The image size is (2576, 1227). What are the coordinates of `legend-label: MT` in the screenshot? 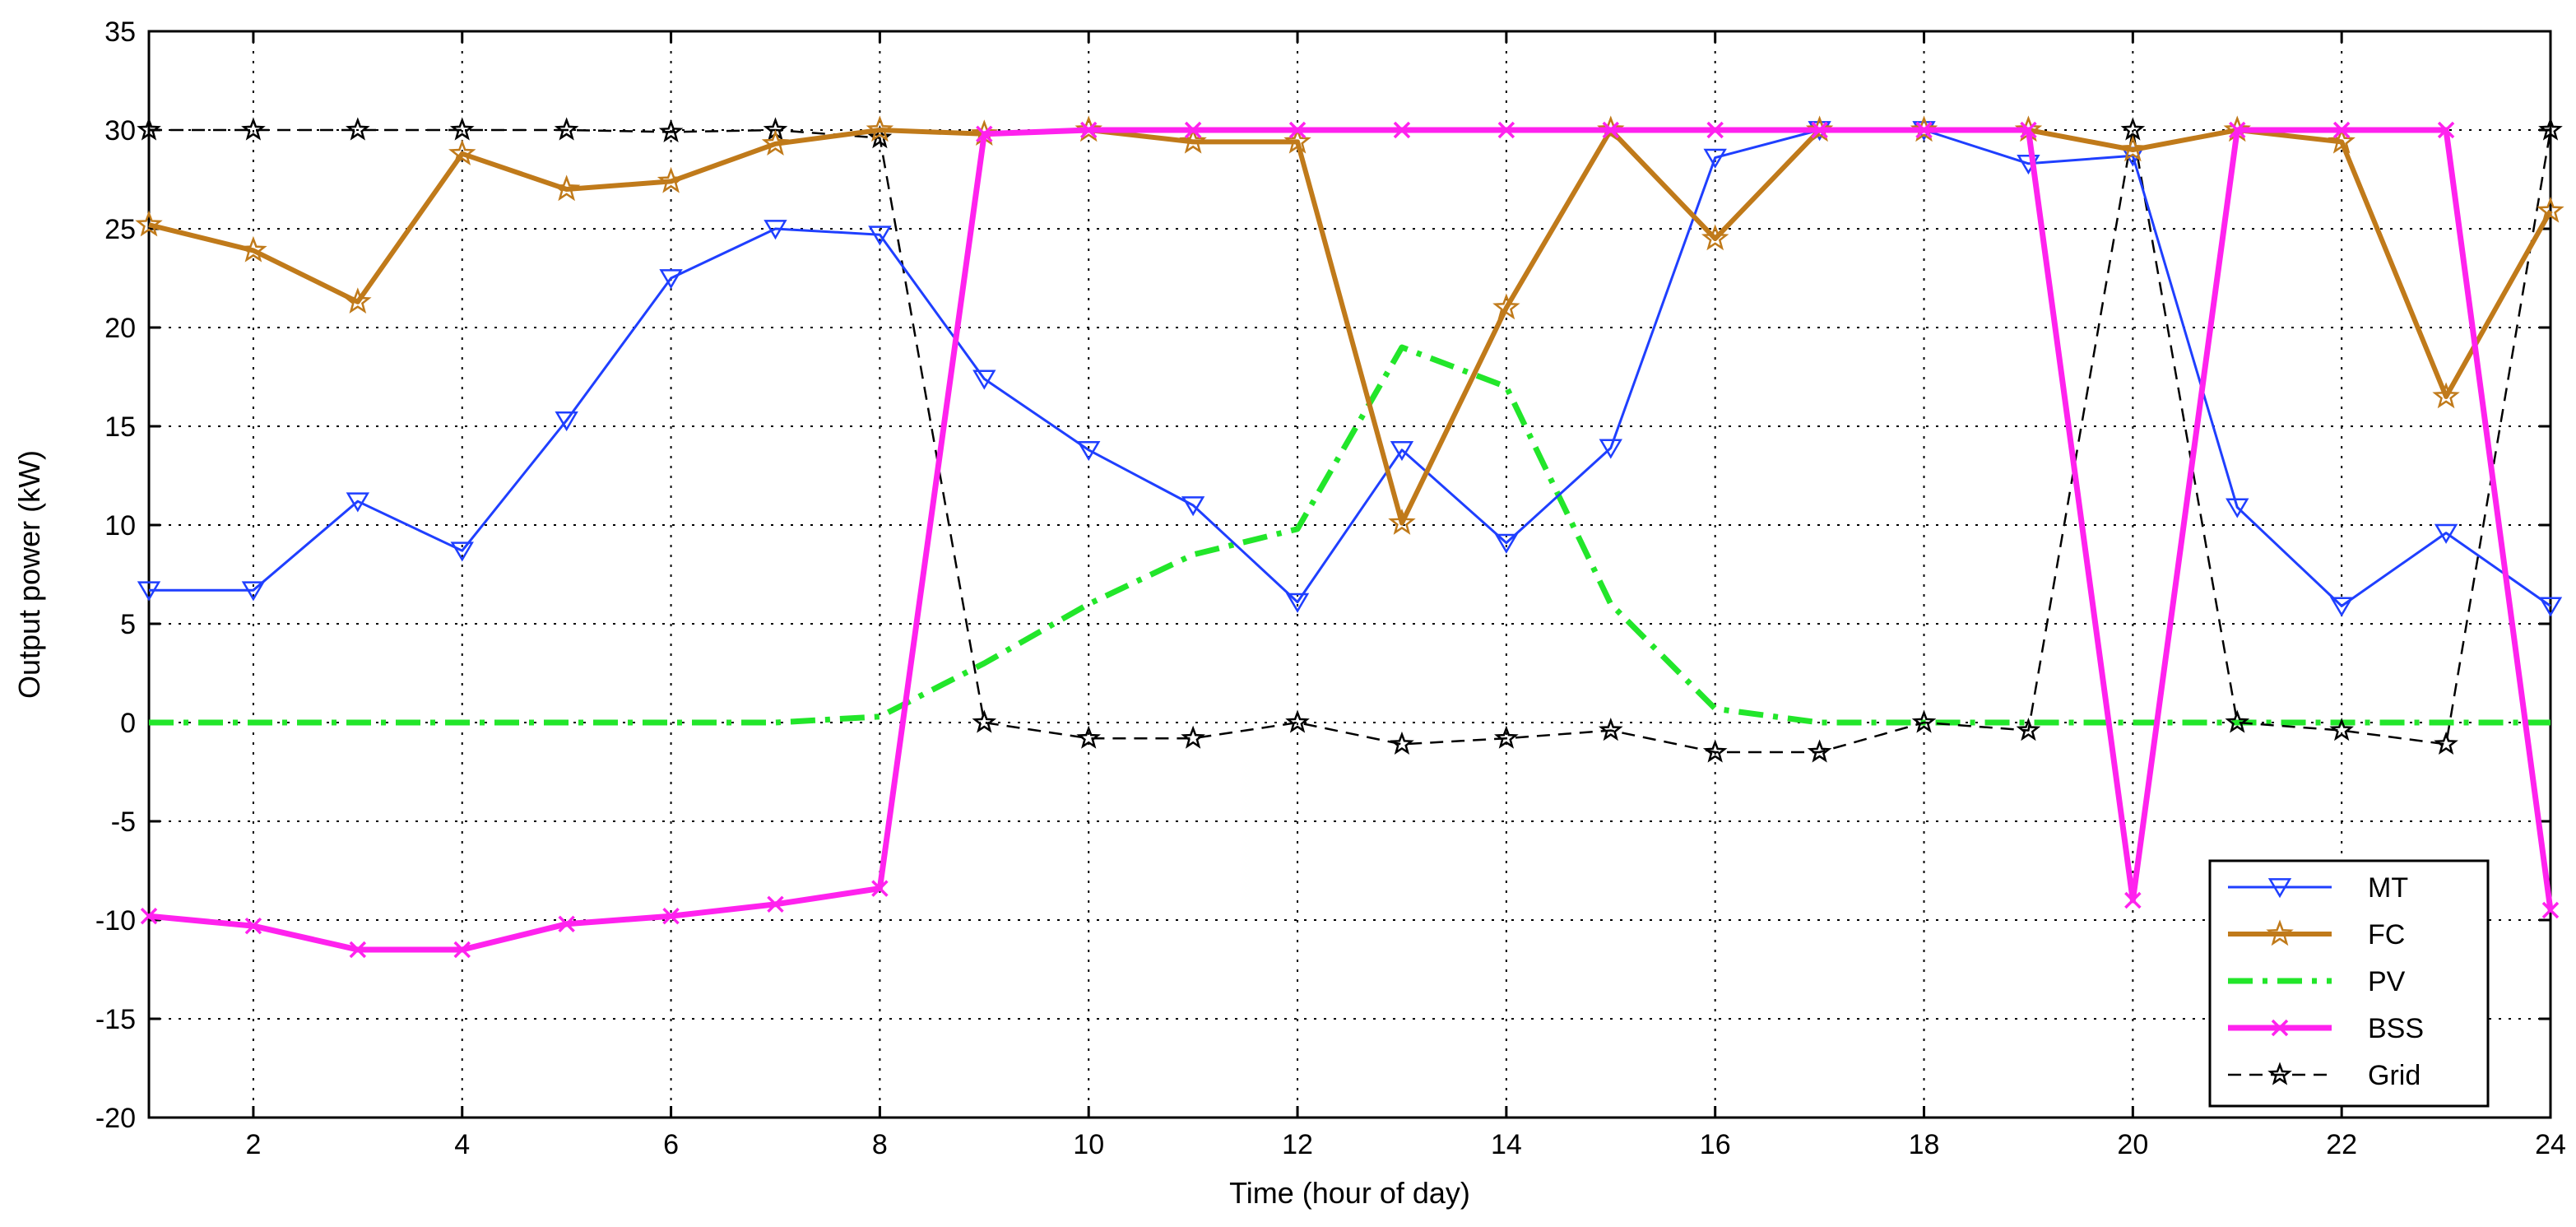 It's located at (2388, 888).